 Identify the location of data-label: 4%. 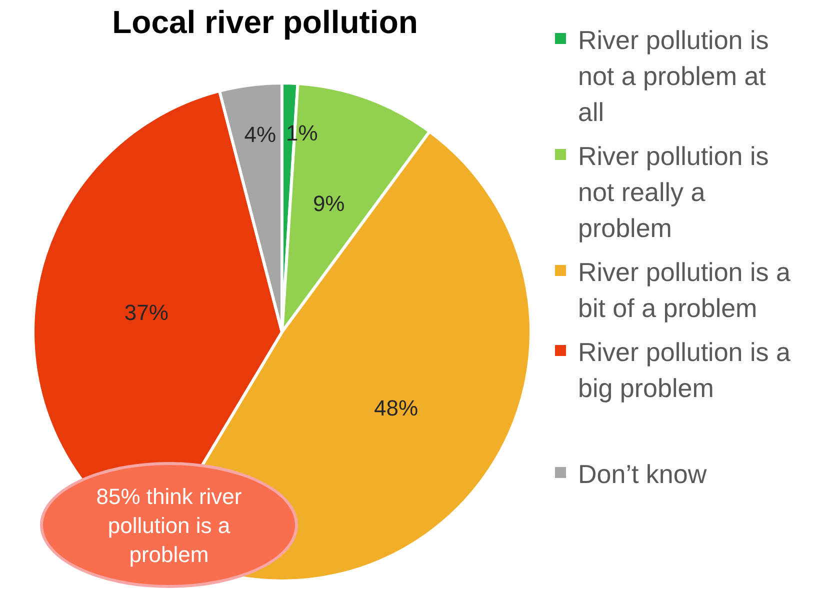
(260, 134).